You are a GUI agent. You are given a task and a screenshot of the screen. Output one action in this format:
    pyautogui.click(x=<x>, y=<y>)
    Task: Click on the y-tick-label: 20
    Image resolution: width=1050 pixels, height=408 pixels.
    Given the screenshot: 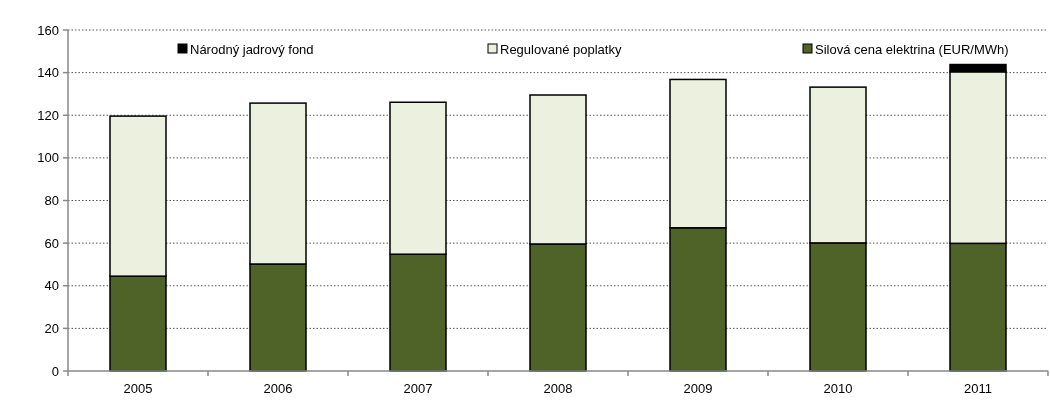 What is the action you would take?
    pyautogui.click(x=51, y=328)
    